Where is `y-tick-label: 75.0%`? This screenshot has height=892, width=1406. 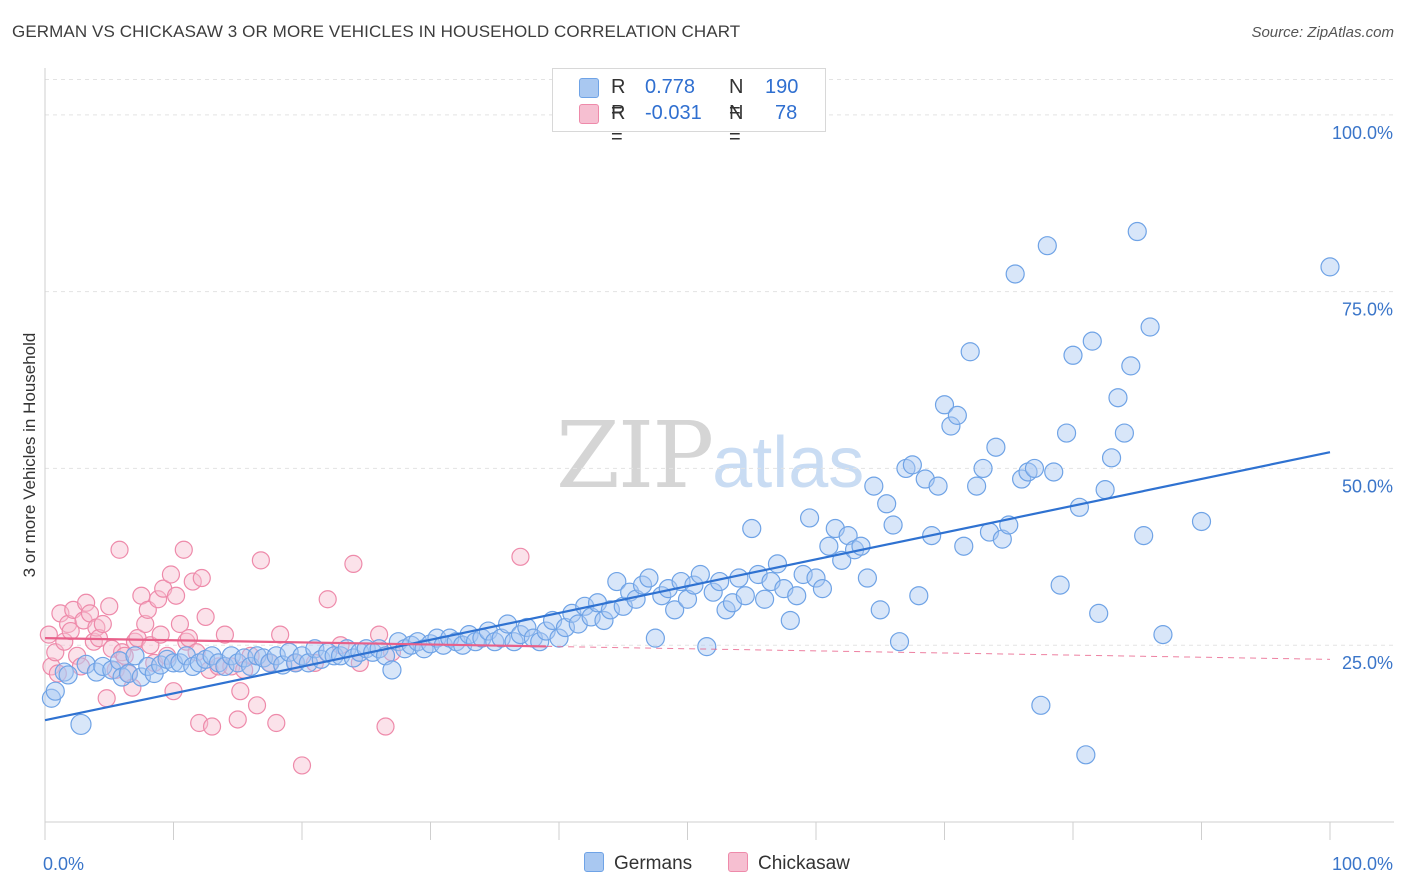 y-tick-label: 75.0% is located at coordinates (1367, 310).